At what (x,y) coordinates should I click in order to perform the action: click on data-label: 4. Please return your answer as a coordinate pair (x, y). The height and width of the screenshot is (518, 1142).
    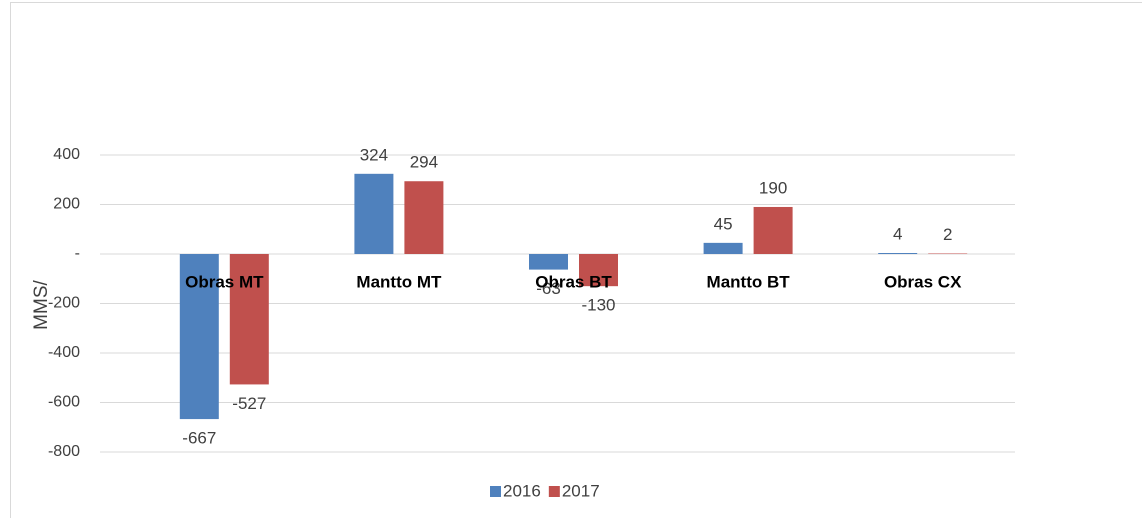
    Looking at the image, I should click on (897, 233).